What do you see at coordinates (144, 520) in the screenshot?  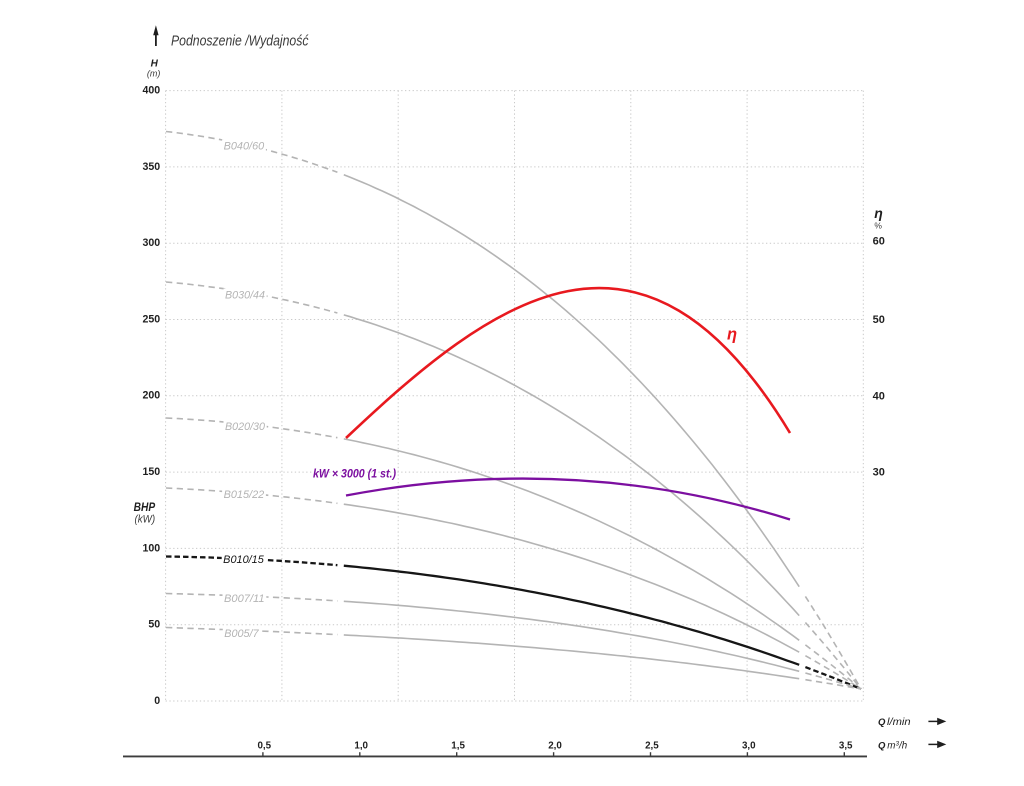 I see `svg-text: (kW)` at bounding box center [144, 520].